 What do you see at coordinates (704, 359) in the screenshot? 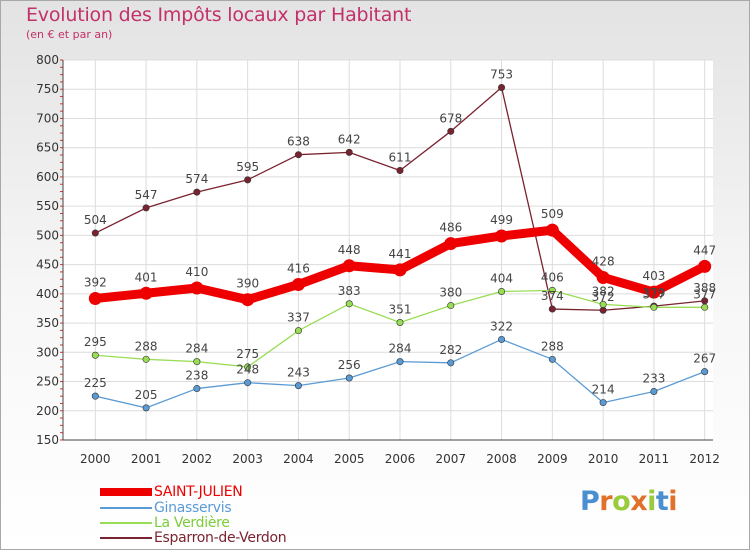
I see `data-label-ginasservis: 267` at bounding box center [704, 359].